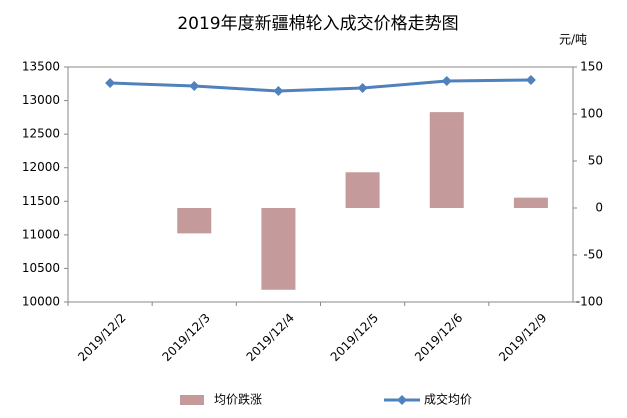 This screenshot has height=418, width=627. I want to click on x-tick-label: 2019/12/3, so click(185, 337).